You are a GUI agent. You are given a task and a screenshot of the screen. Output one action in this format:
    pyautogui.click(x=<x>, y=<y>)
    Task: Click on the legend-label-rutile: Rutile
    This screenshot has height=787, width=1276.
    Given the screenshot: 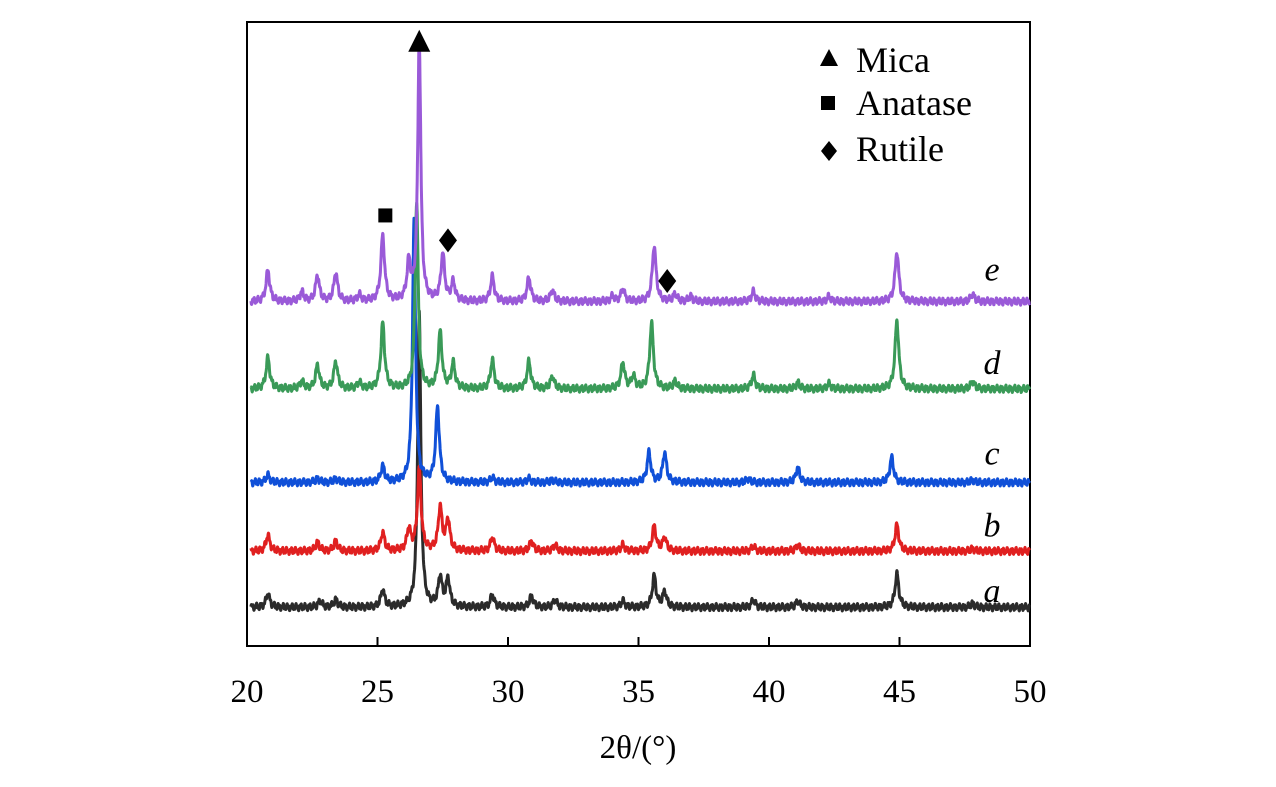 What is the action you would take?
    pyautogui.click(x=900, y=149)
    